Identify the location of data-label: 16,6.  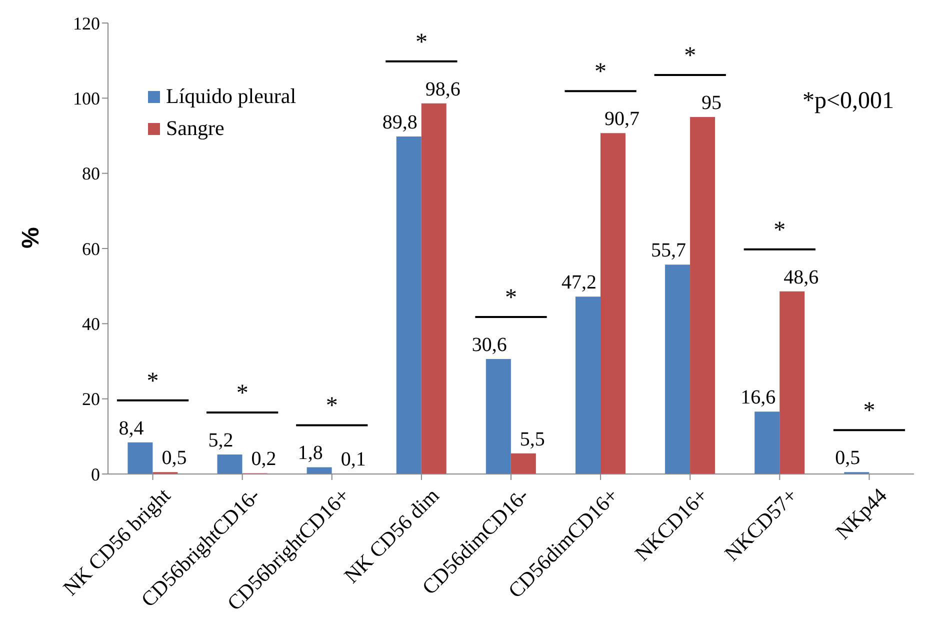
(758, 397).